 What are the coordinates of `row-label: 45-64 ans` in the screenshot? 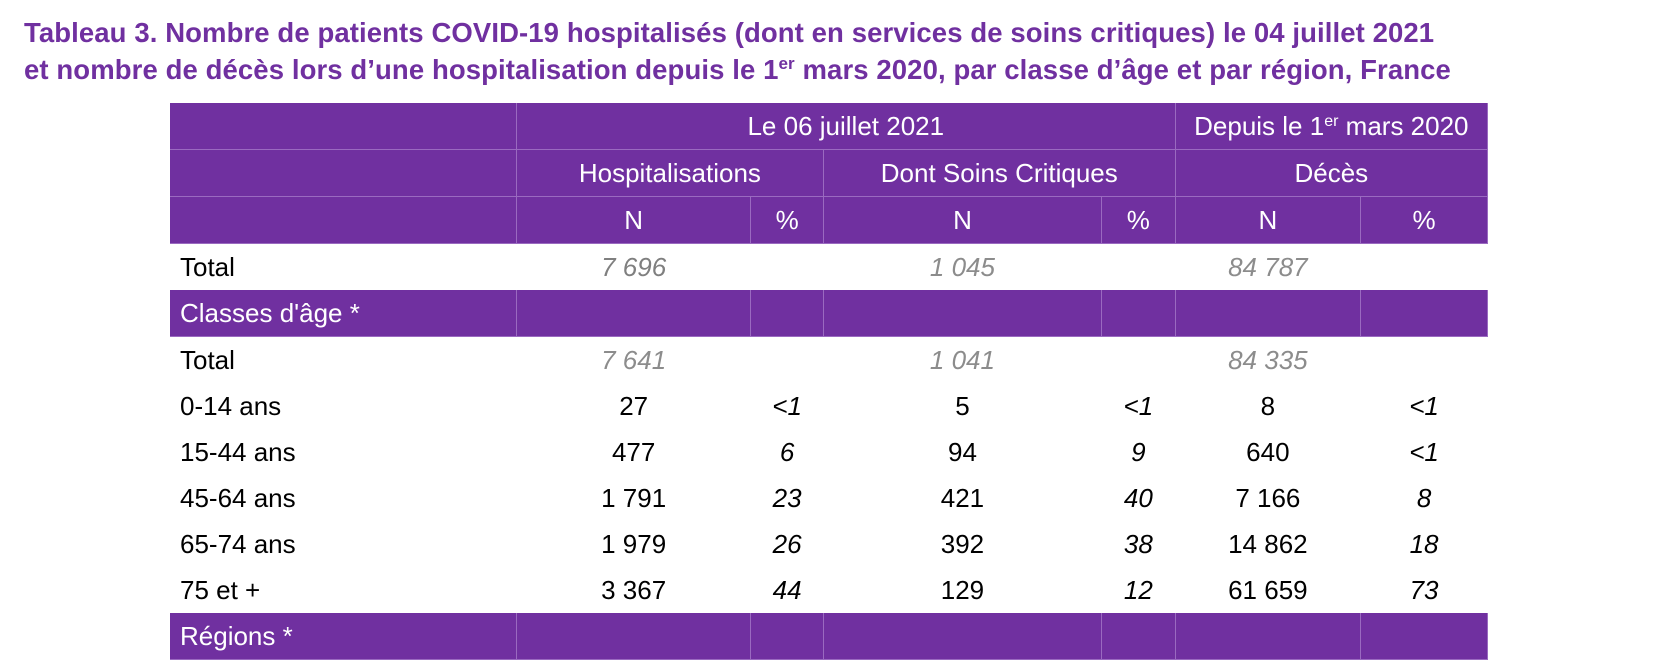 It's located at (238, 497).